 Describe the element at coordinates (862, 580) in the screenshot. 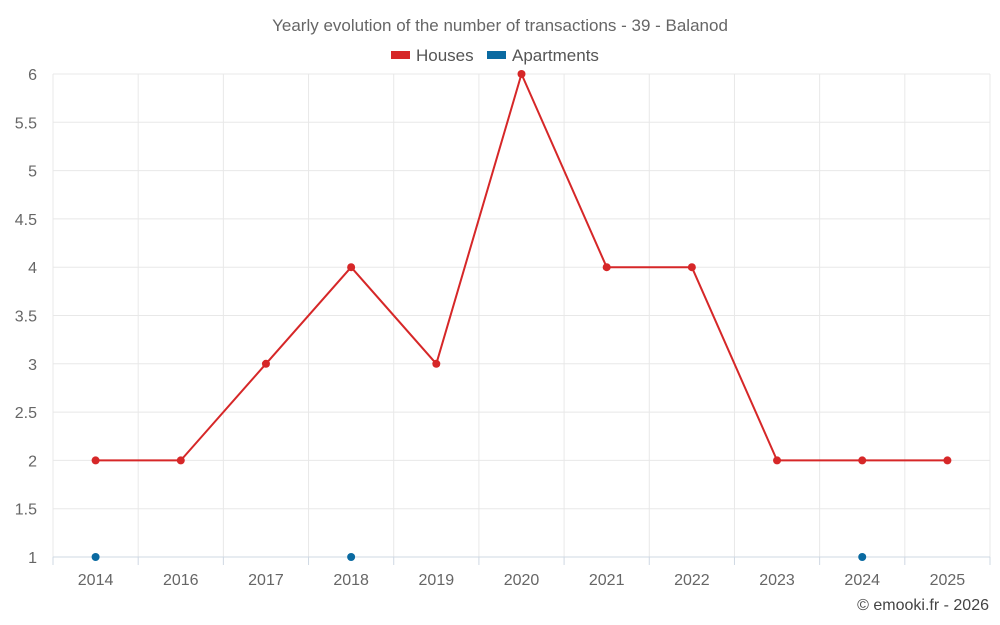

I see `x-tick-label: 2024` at that location.